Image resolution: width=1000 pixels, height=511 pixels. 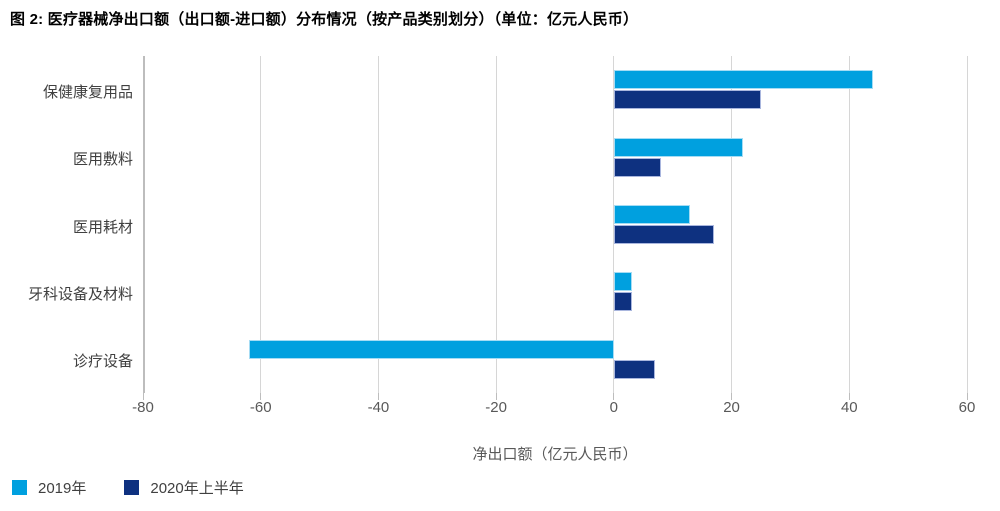 I want to click on legend-label: 2020年上半年, so click(x=197, y=488).